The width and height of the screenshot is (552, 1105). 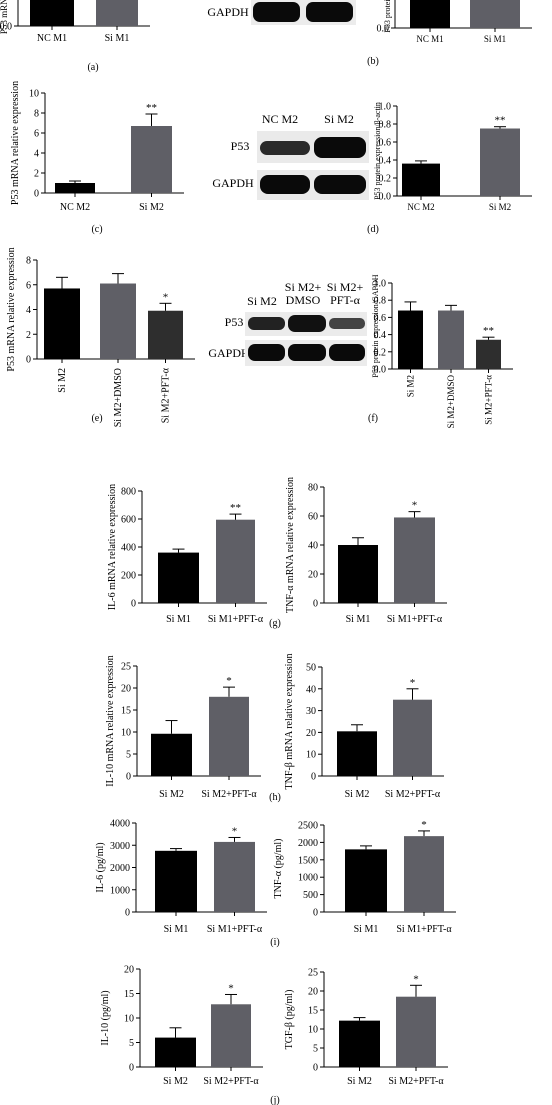 What do you see at coordinates (313, 517) in the screenshot?
I see `y-tick-label: 60` at bounding box center [313, 517].